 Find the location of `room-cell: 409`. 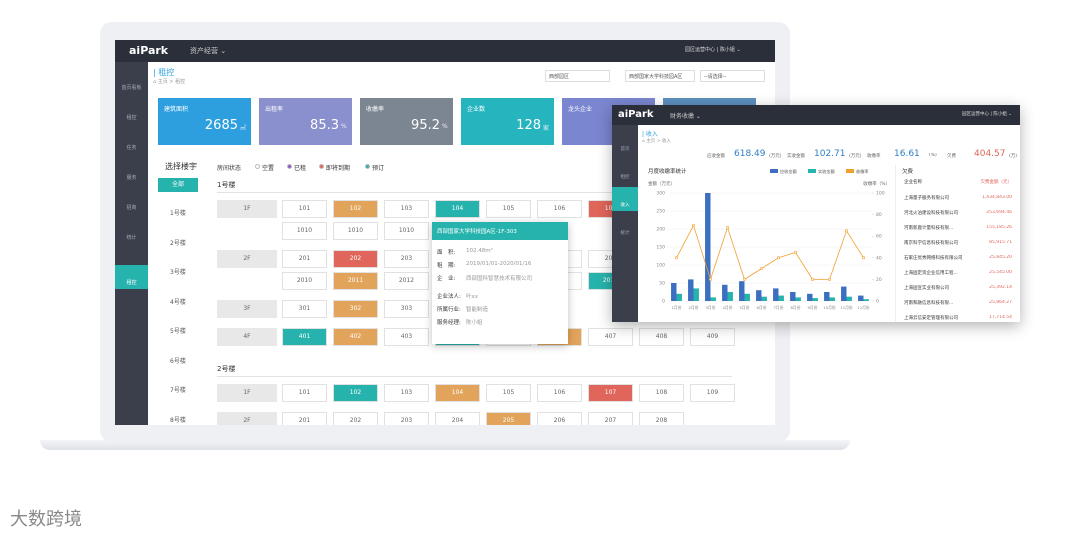

room-cell: 409 is located at coordinates (712, 337).